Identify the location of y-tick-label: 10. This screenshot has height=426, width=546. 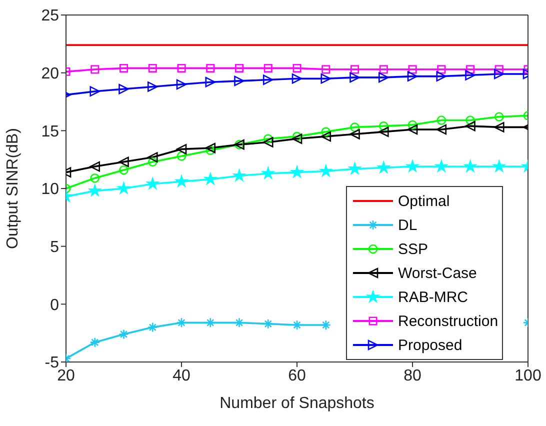
(50, 189).